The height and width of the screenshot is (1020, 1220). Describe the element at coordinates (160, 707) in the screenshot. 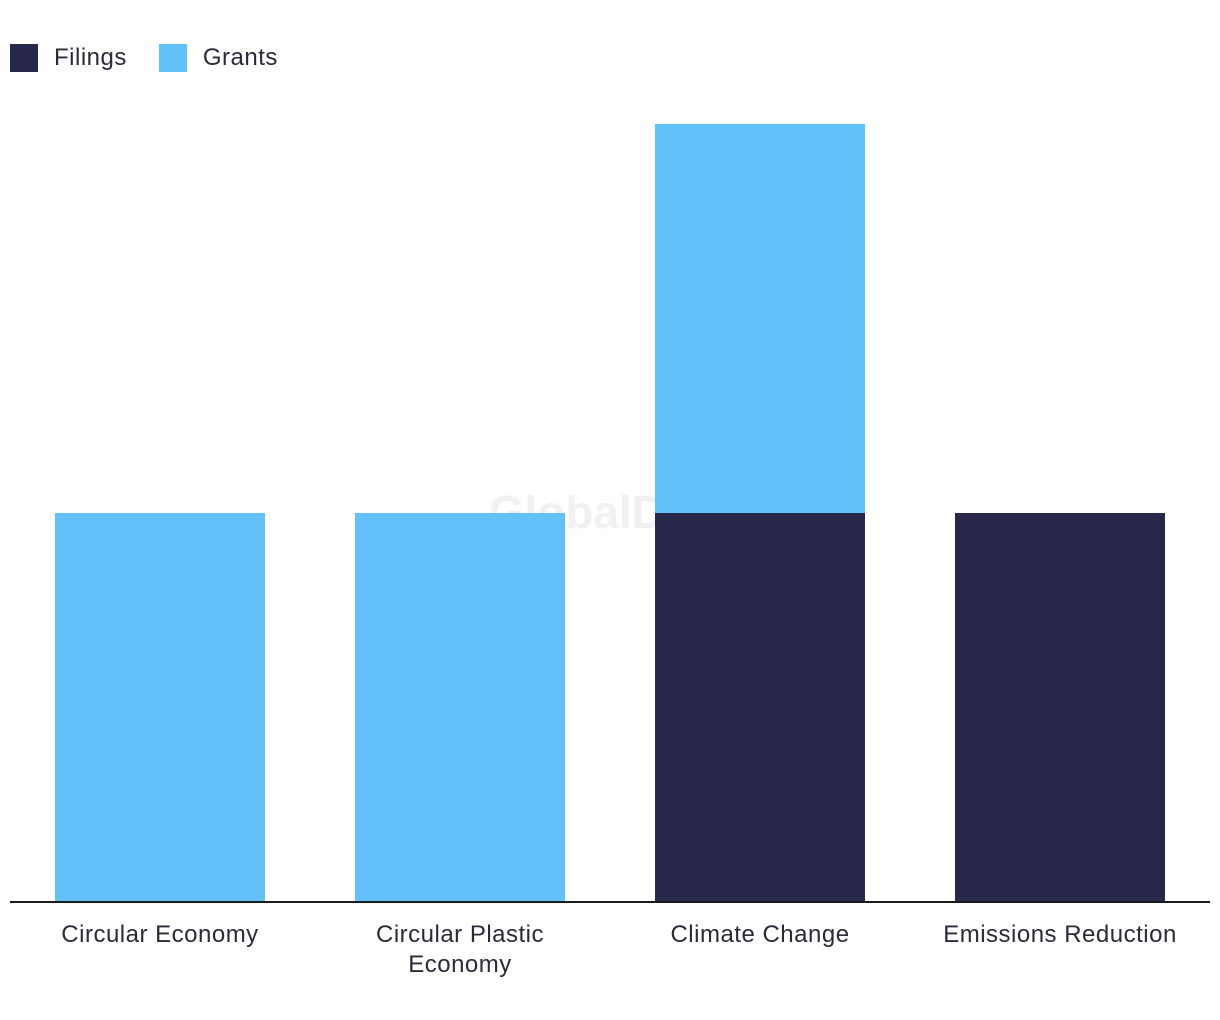

I see `bar-grants-circular-economy` at that location.